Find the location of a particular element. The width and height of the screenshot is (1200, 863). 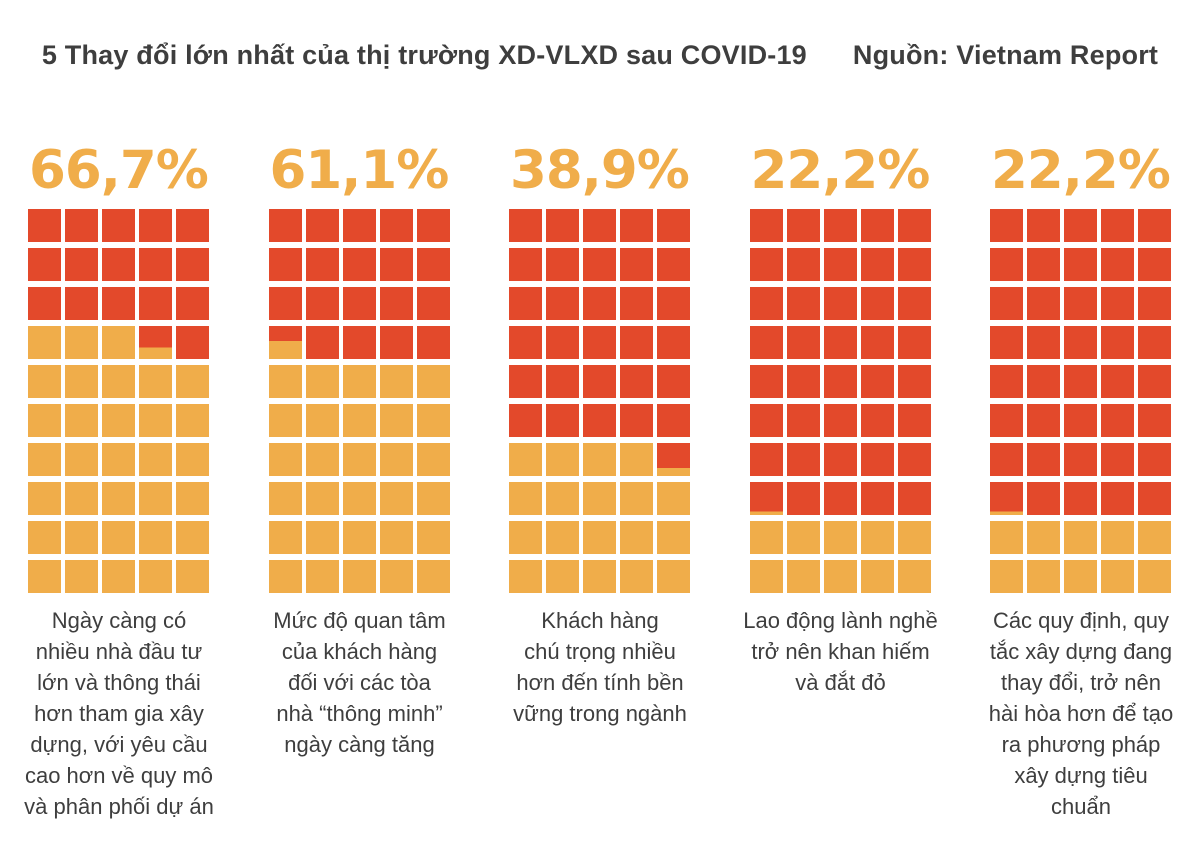

waffle-grid is located at coordinates (840, 401).